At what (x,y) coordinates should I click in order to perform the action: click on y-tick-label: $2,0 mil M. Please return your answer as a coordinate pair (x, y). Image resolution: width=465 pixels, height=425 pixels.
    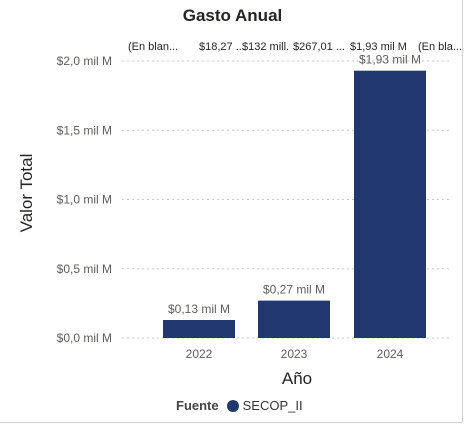
    Looking at the image, I should click on (84, 61).